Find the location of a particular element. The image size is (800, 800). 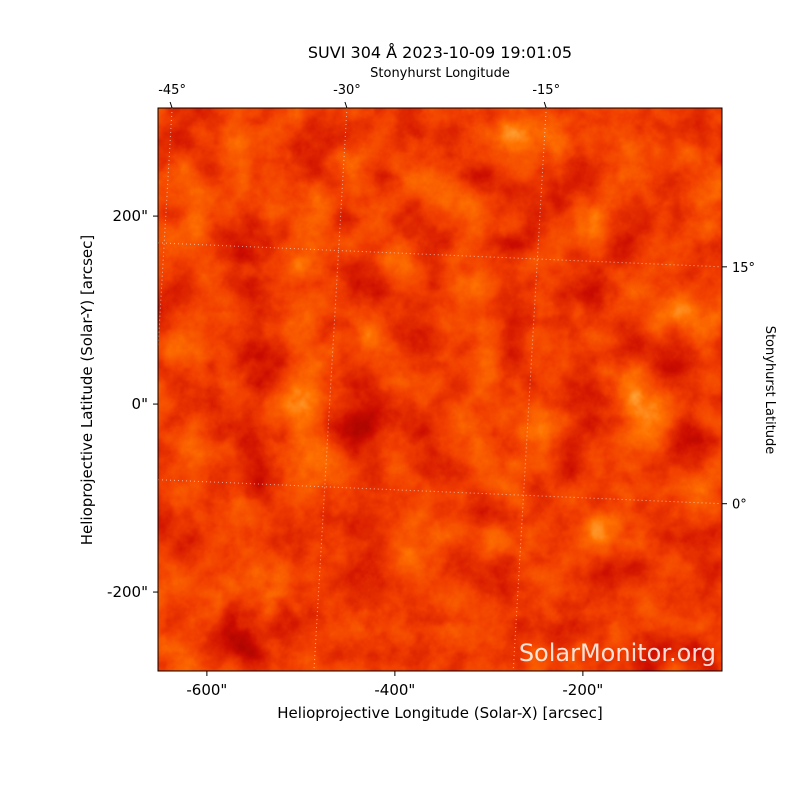

right-tick-label: 0° is located at coordinates (739, 505).